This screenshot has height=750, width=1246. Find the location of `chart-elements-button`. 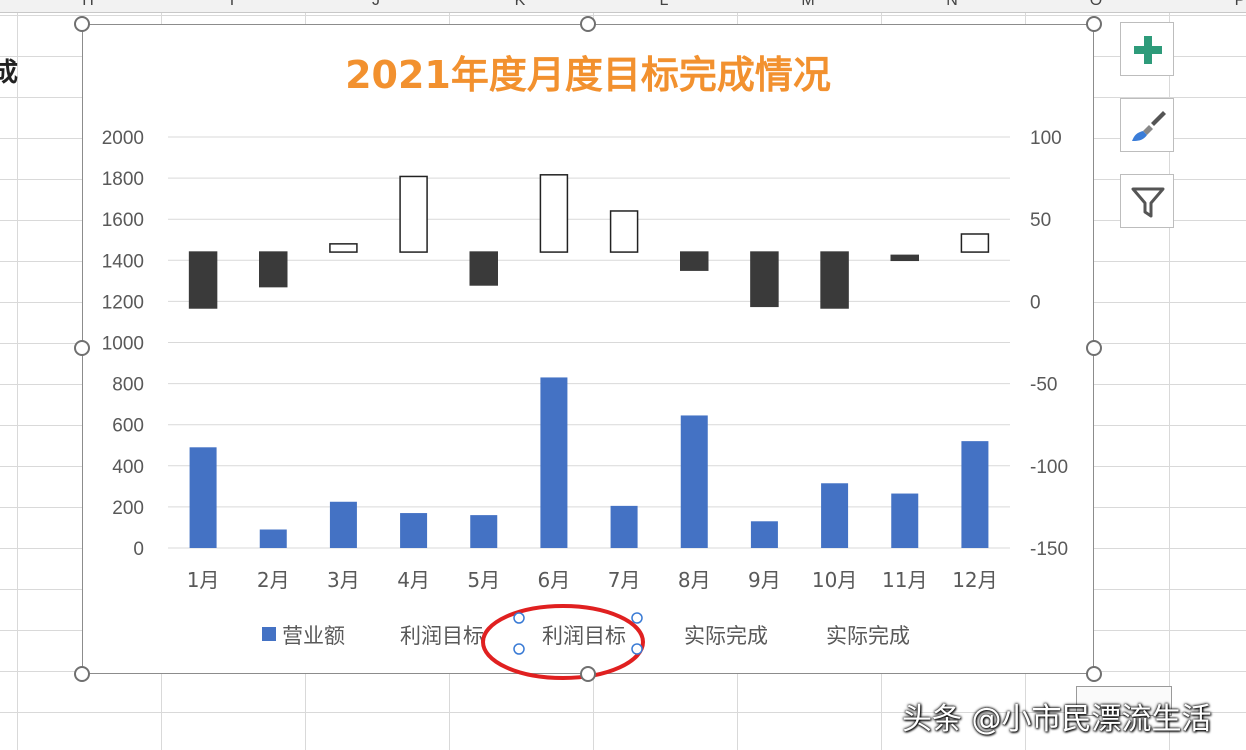

chart-elements-button is located at coordinates (1147, 49).